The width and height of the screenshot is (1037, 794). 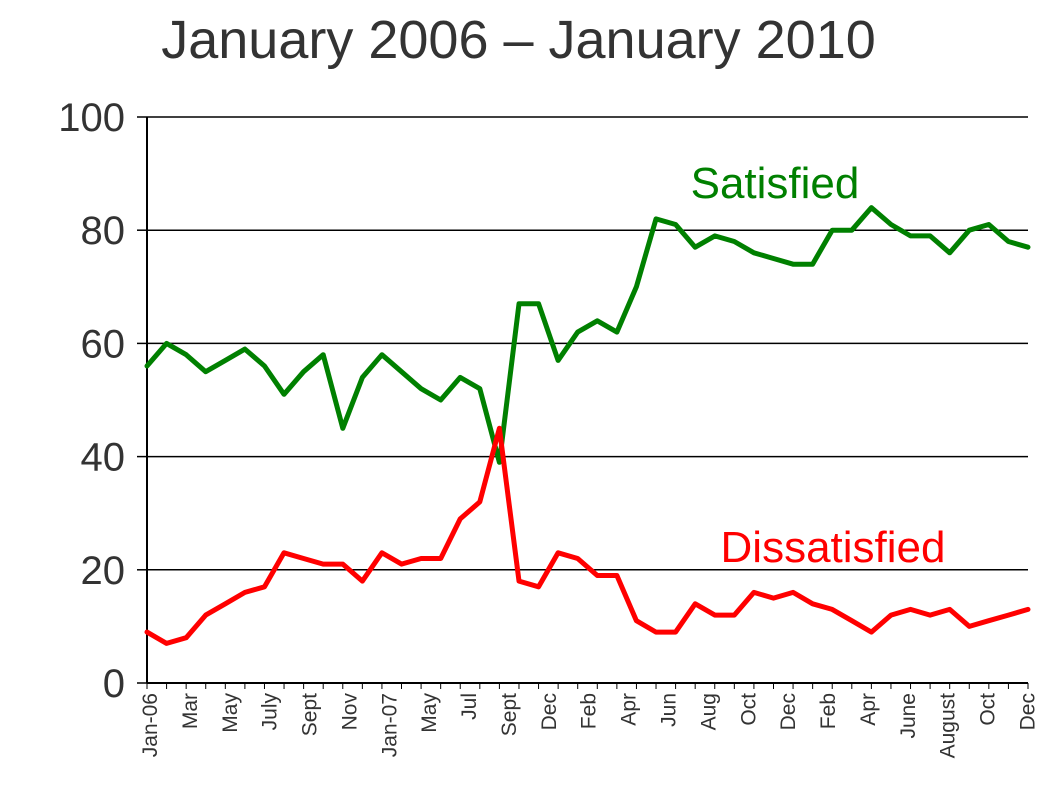 I want to click on x-tick-label: Mar, so click(x=190, y=711).